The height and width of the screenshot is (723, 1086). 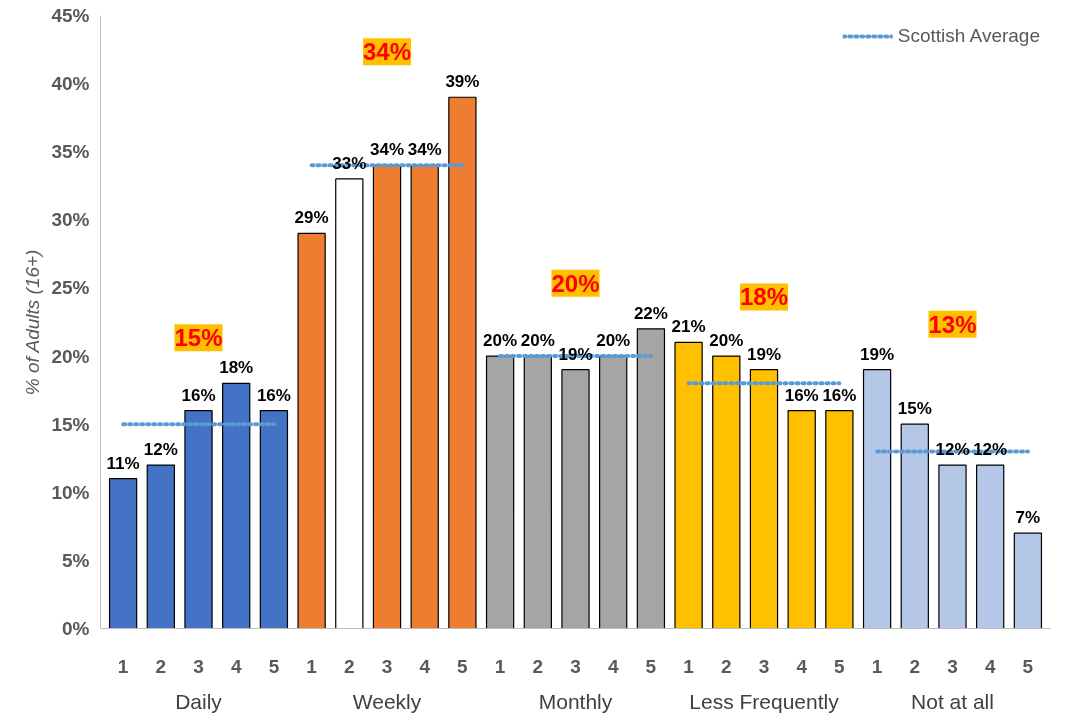 What do you see at coordinates (76, 560) in the screenshot?
I see `y-tick-label: 5%` at bounding box center [76, 560].